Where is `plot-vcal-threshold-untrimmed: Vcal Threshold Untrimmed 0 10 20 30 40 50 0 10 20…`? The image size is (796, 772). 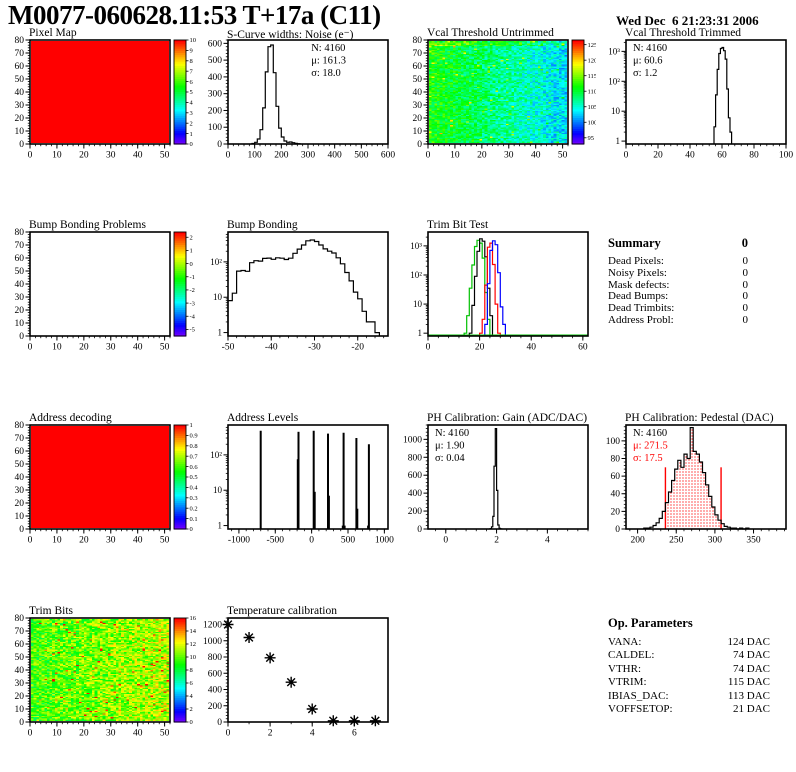
plot-vcal-threshold-untrimmed: Vcal Threshold Untrimmed 0 10 20 30 40 50 0 10 20… is located at coordinates (498, 101).